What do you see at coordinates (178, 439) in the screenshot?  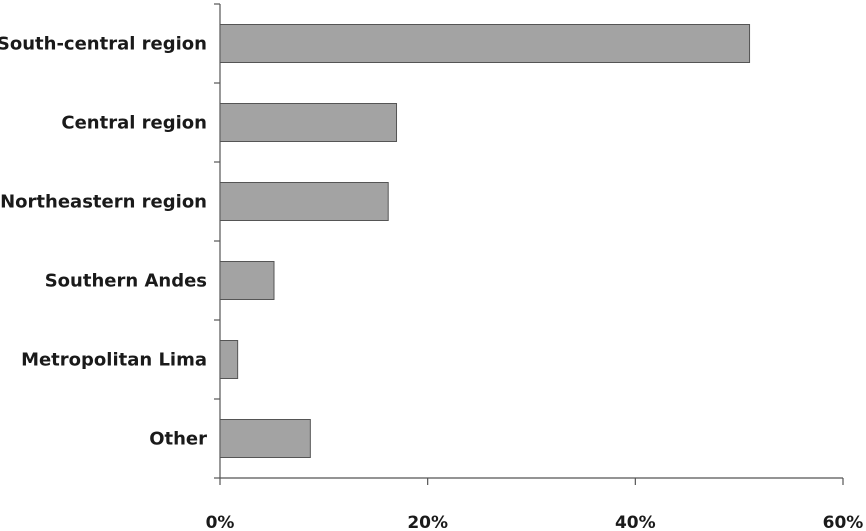 I see `category-label: Other` at bounding box center [178, 439].